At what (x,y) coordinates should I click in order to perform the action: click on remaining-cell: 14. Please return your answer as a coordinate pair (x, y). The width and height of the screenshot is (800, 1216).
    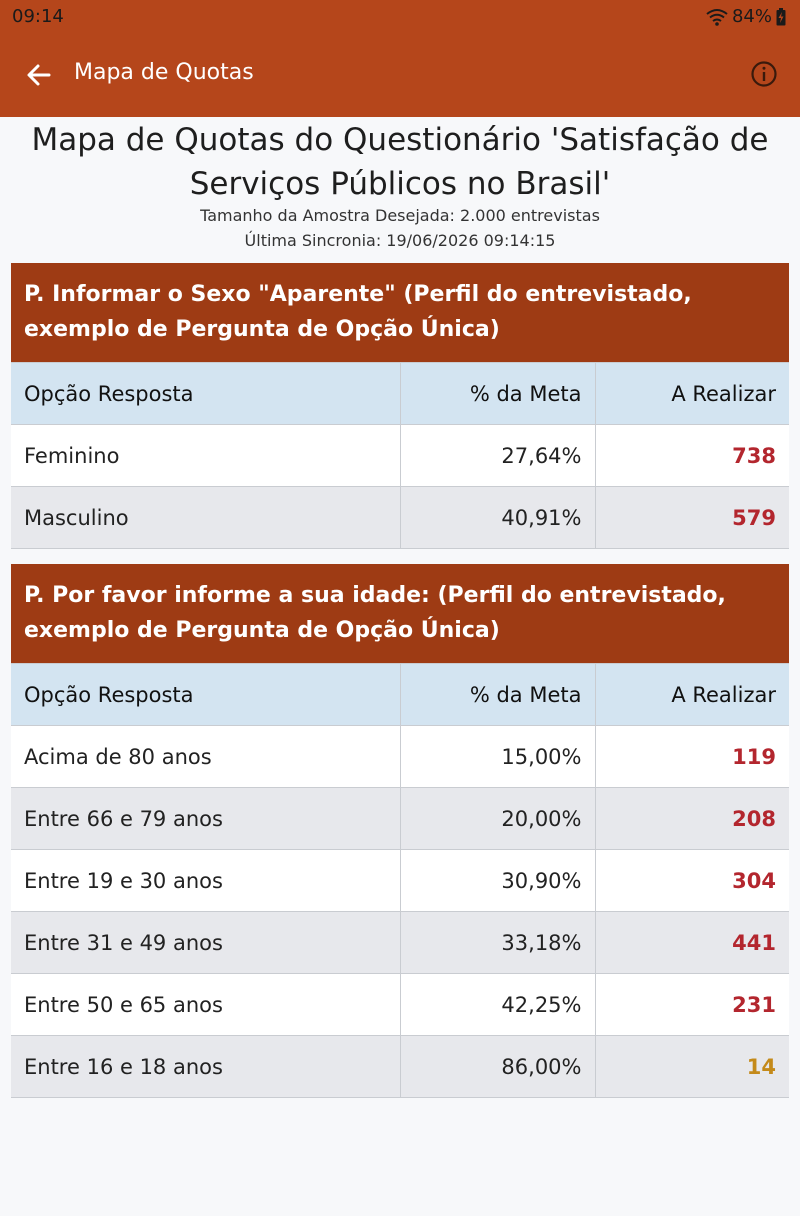
    Looking at the image, I should click on (691, 1066).